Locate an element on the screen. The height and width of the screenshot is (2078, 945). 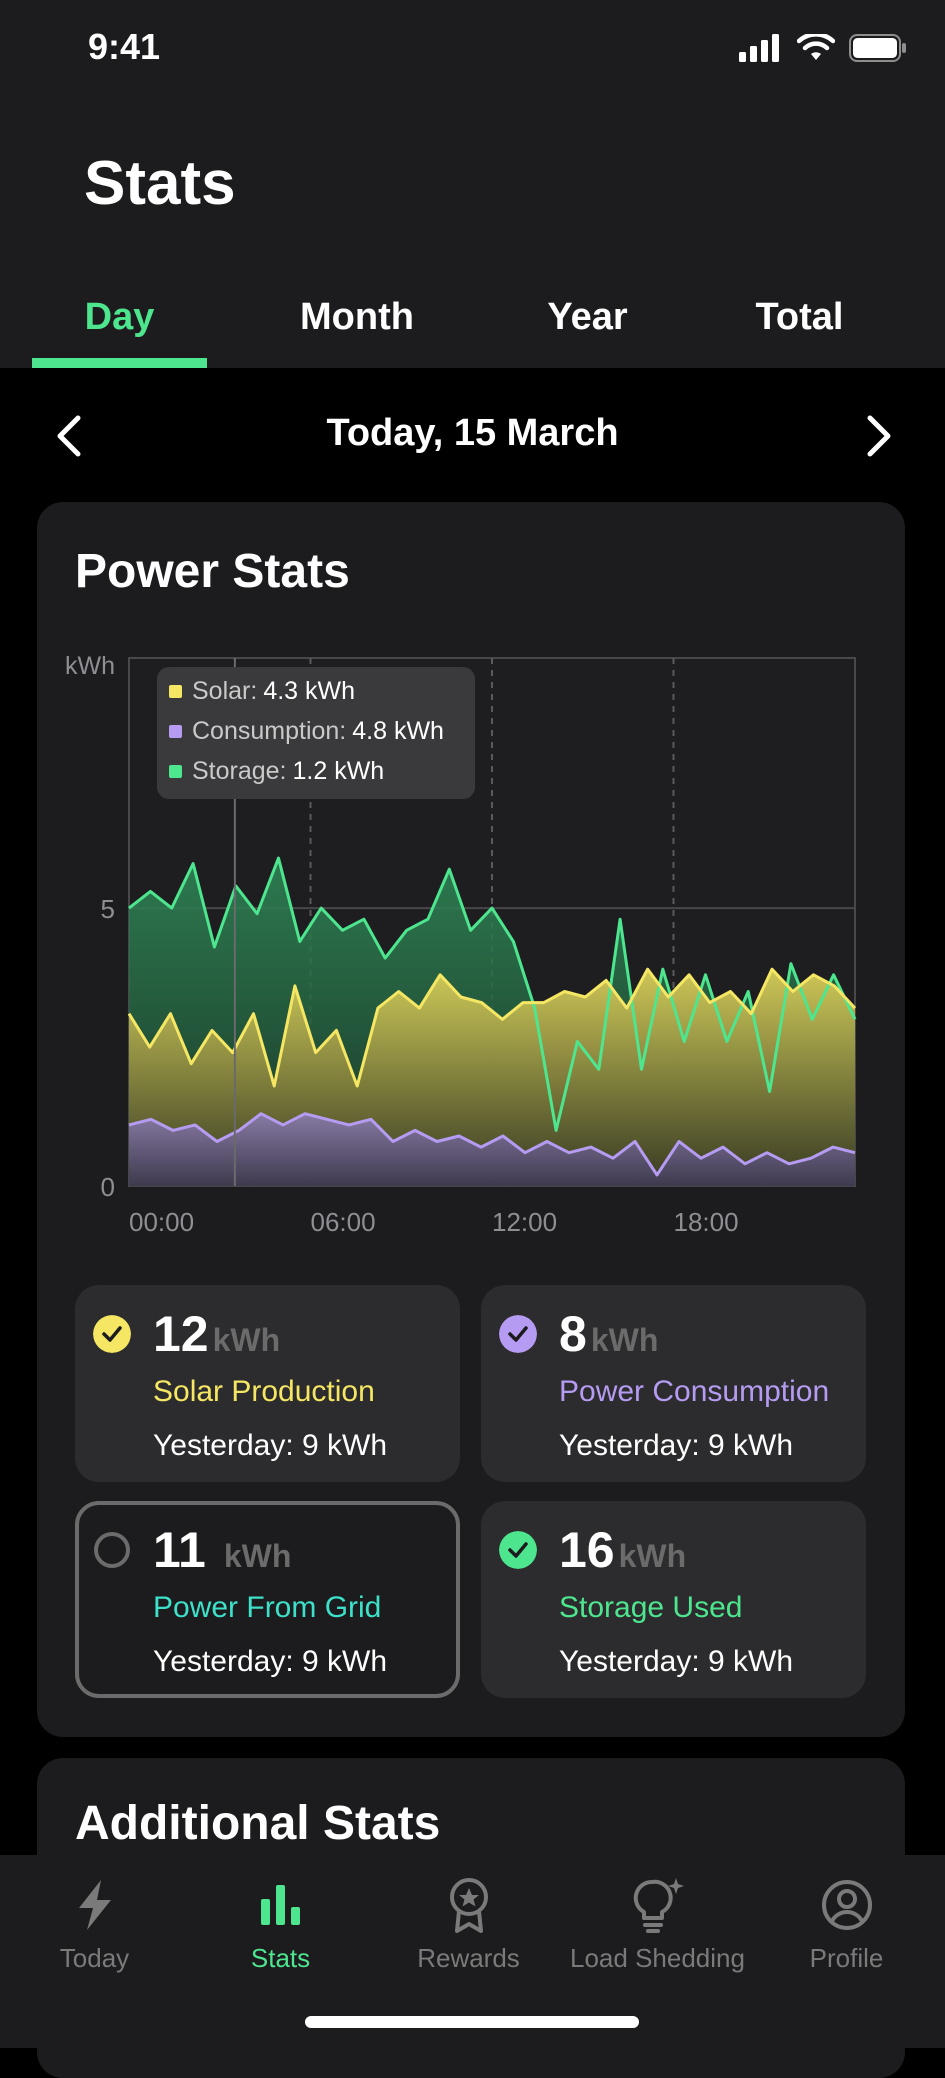
consumption-area is located at coordinates (492, 1149).